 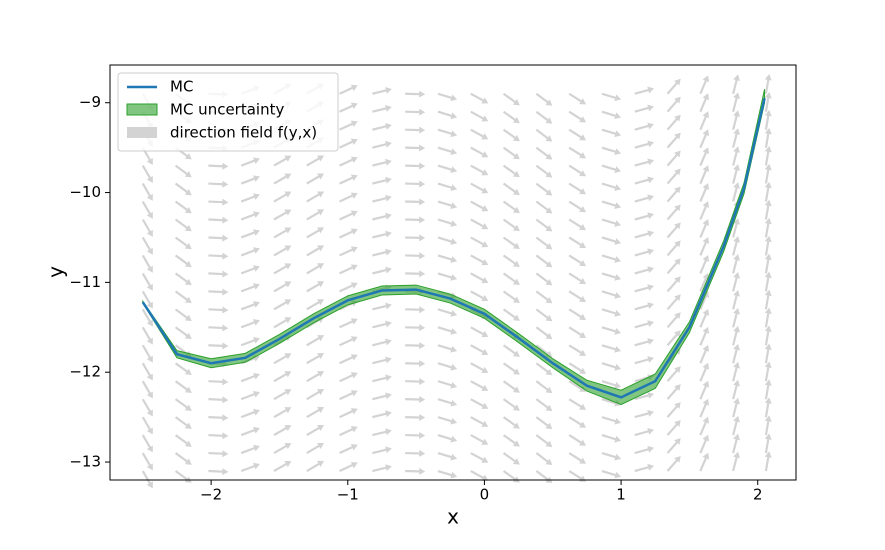 I want to click on x-tick-label: 1, so click(x=621, y=495).